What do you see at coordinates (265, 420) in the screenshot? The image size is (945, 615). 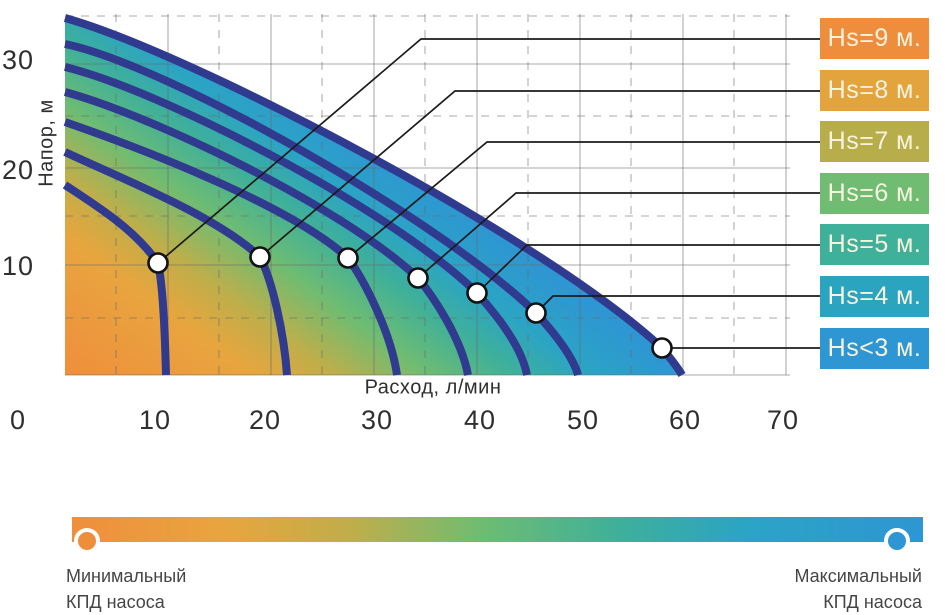 I see `x-tick-20: 20` at bounding box center [265, 420].